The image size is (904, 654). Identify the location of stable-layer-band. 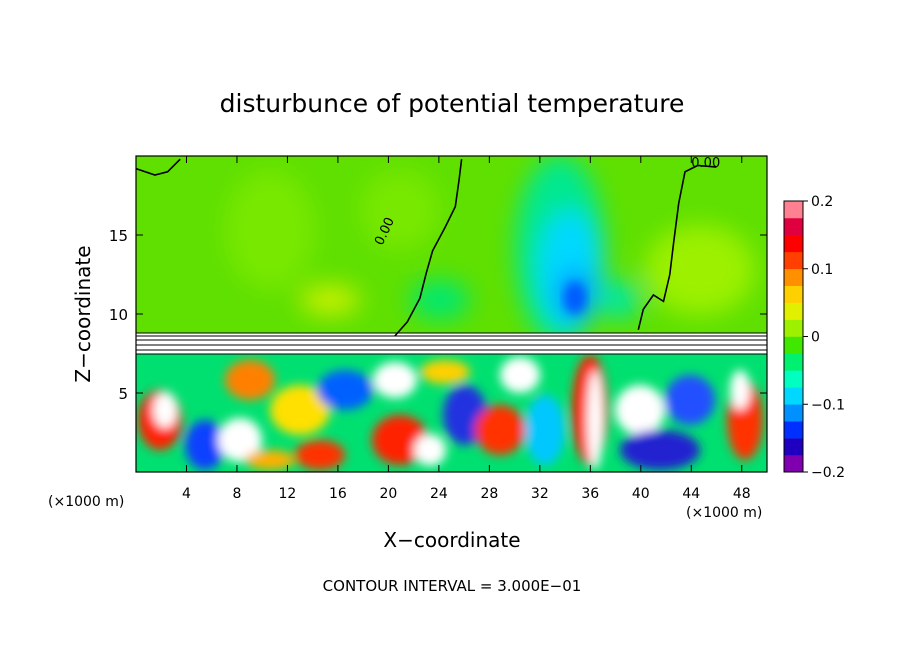
(451, 343).